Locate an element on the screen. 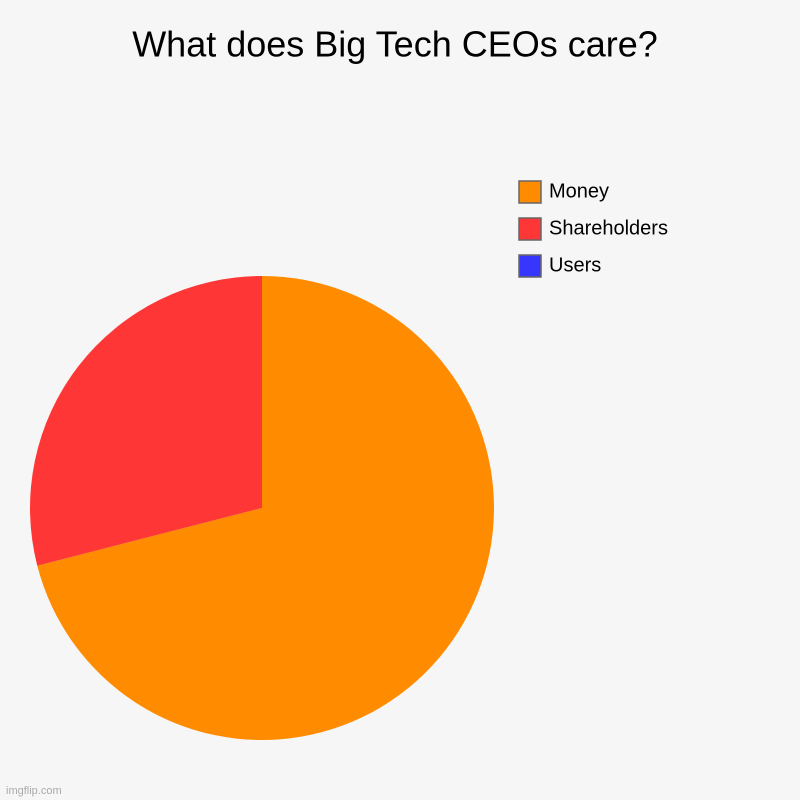 This screenshot has height=800, width=800. legend-label: Money is located at coordinates (579, 191).